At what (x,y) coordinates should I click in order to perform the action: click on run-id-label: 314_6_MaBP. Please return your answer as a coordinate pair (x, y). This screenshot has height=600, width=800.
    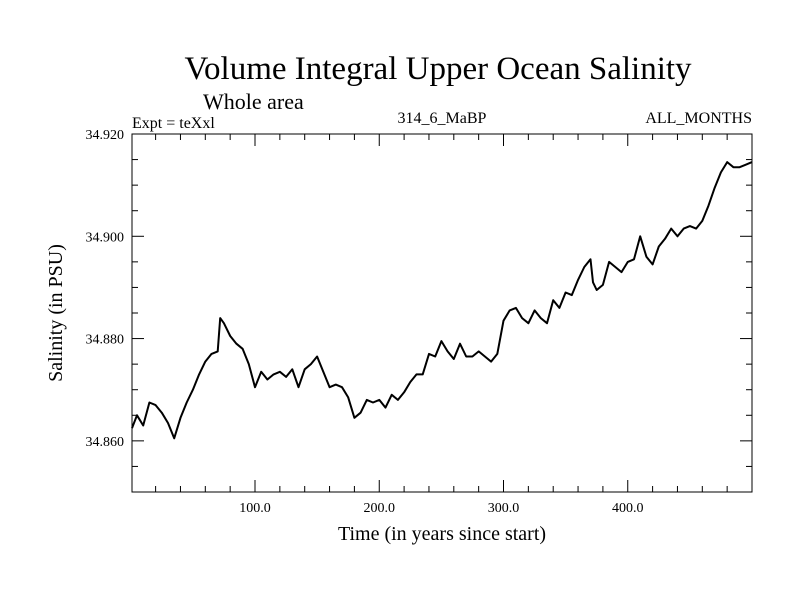
    Looking at the image, I should click on (442, 118).